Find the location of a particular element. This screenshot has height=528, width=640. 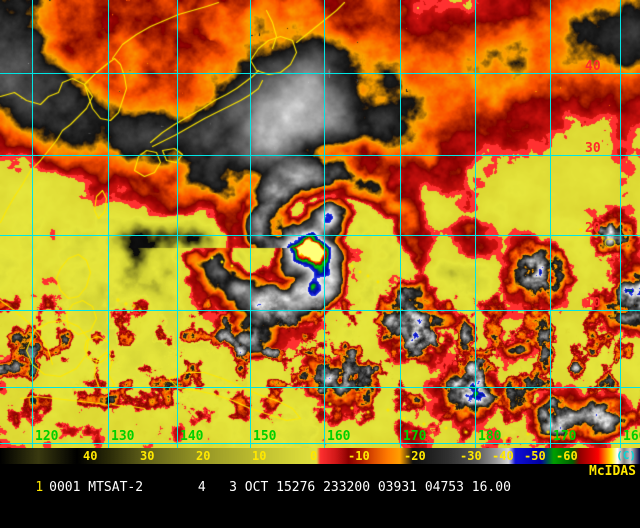

color-bar-tick-8: -40 is located at coordinates (503, 456).